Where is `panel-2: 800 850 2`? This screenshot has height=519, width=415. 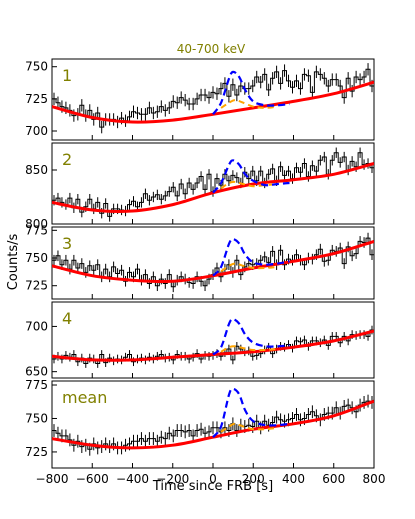 panel-2: 800 850 2 is located at coordinates (200, 186).